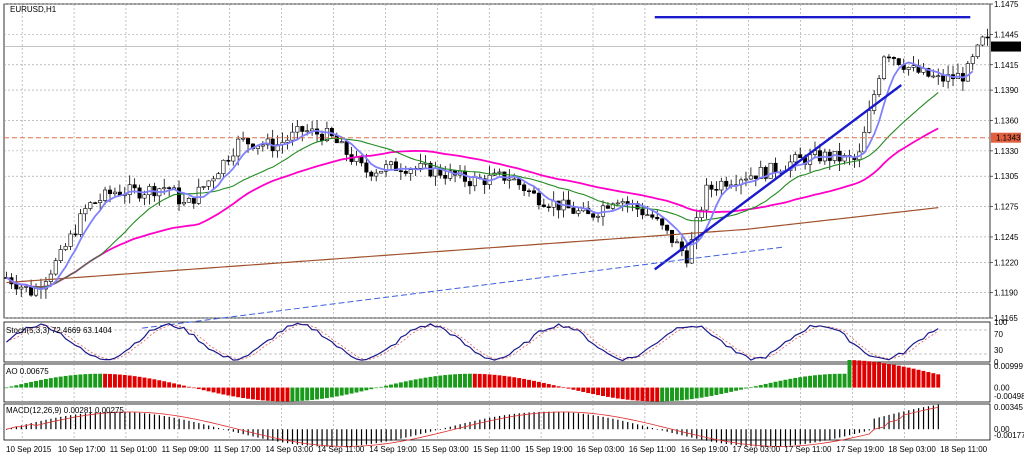 This screenshot has width=1024, height=457. I want to click on stoch-tick-label: 70, so click(998, 334).